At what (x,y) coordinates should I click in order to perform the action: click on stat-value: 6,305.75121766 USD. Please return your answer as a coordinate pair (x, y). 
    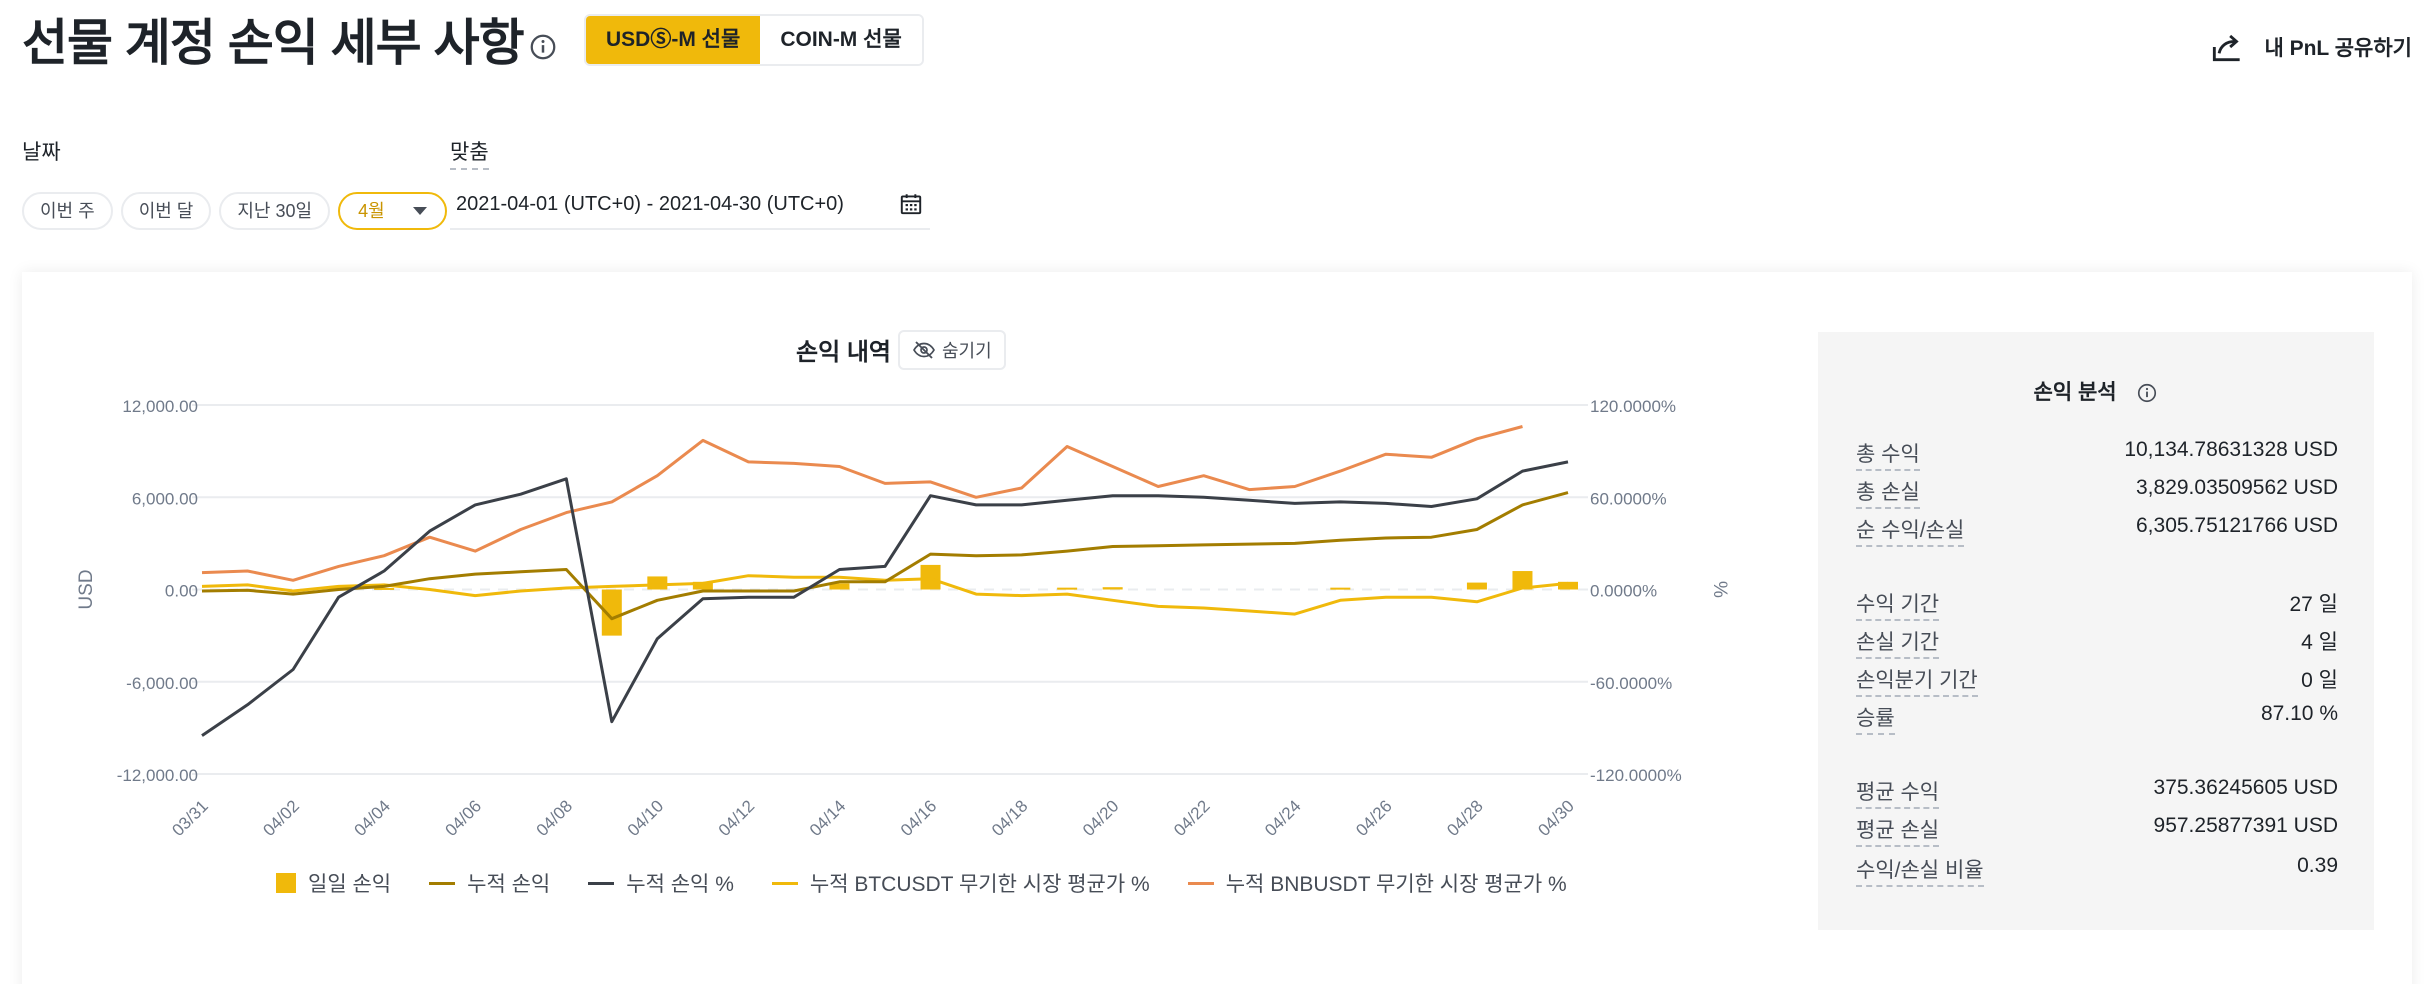
    Looking at the image, I should click on (2237, 525).